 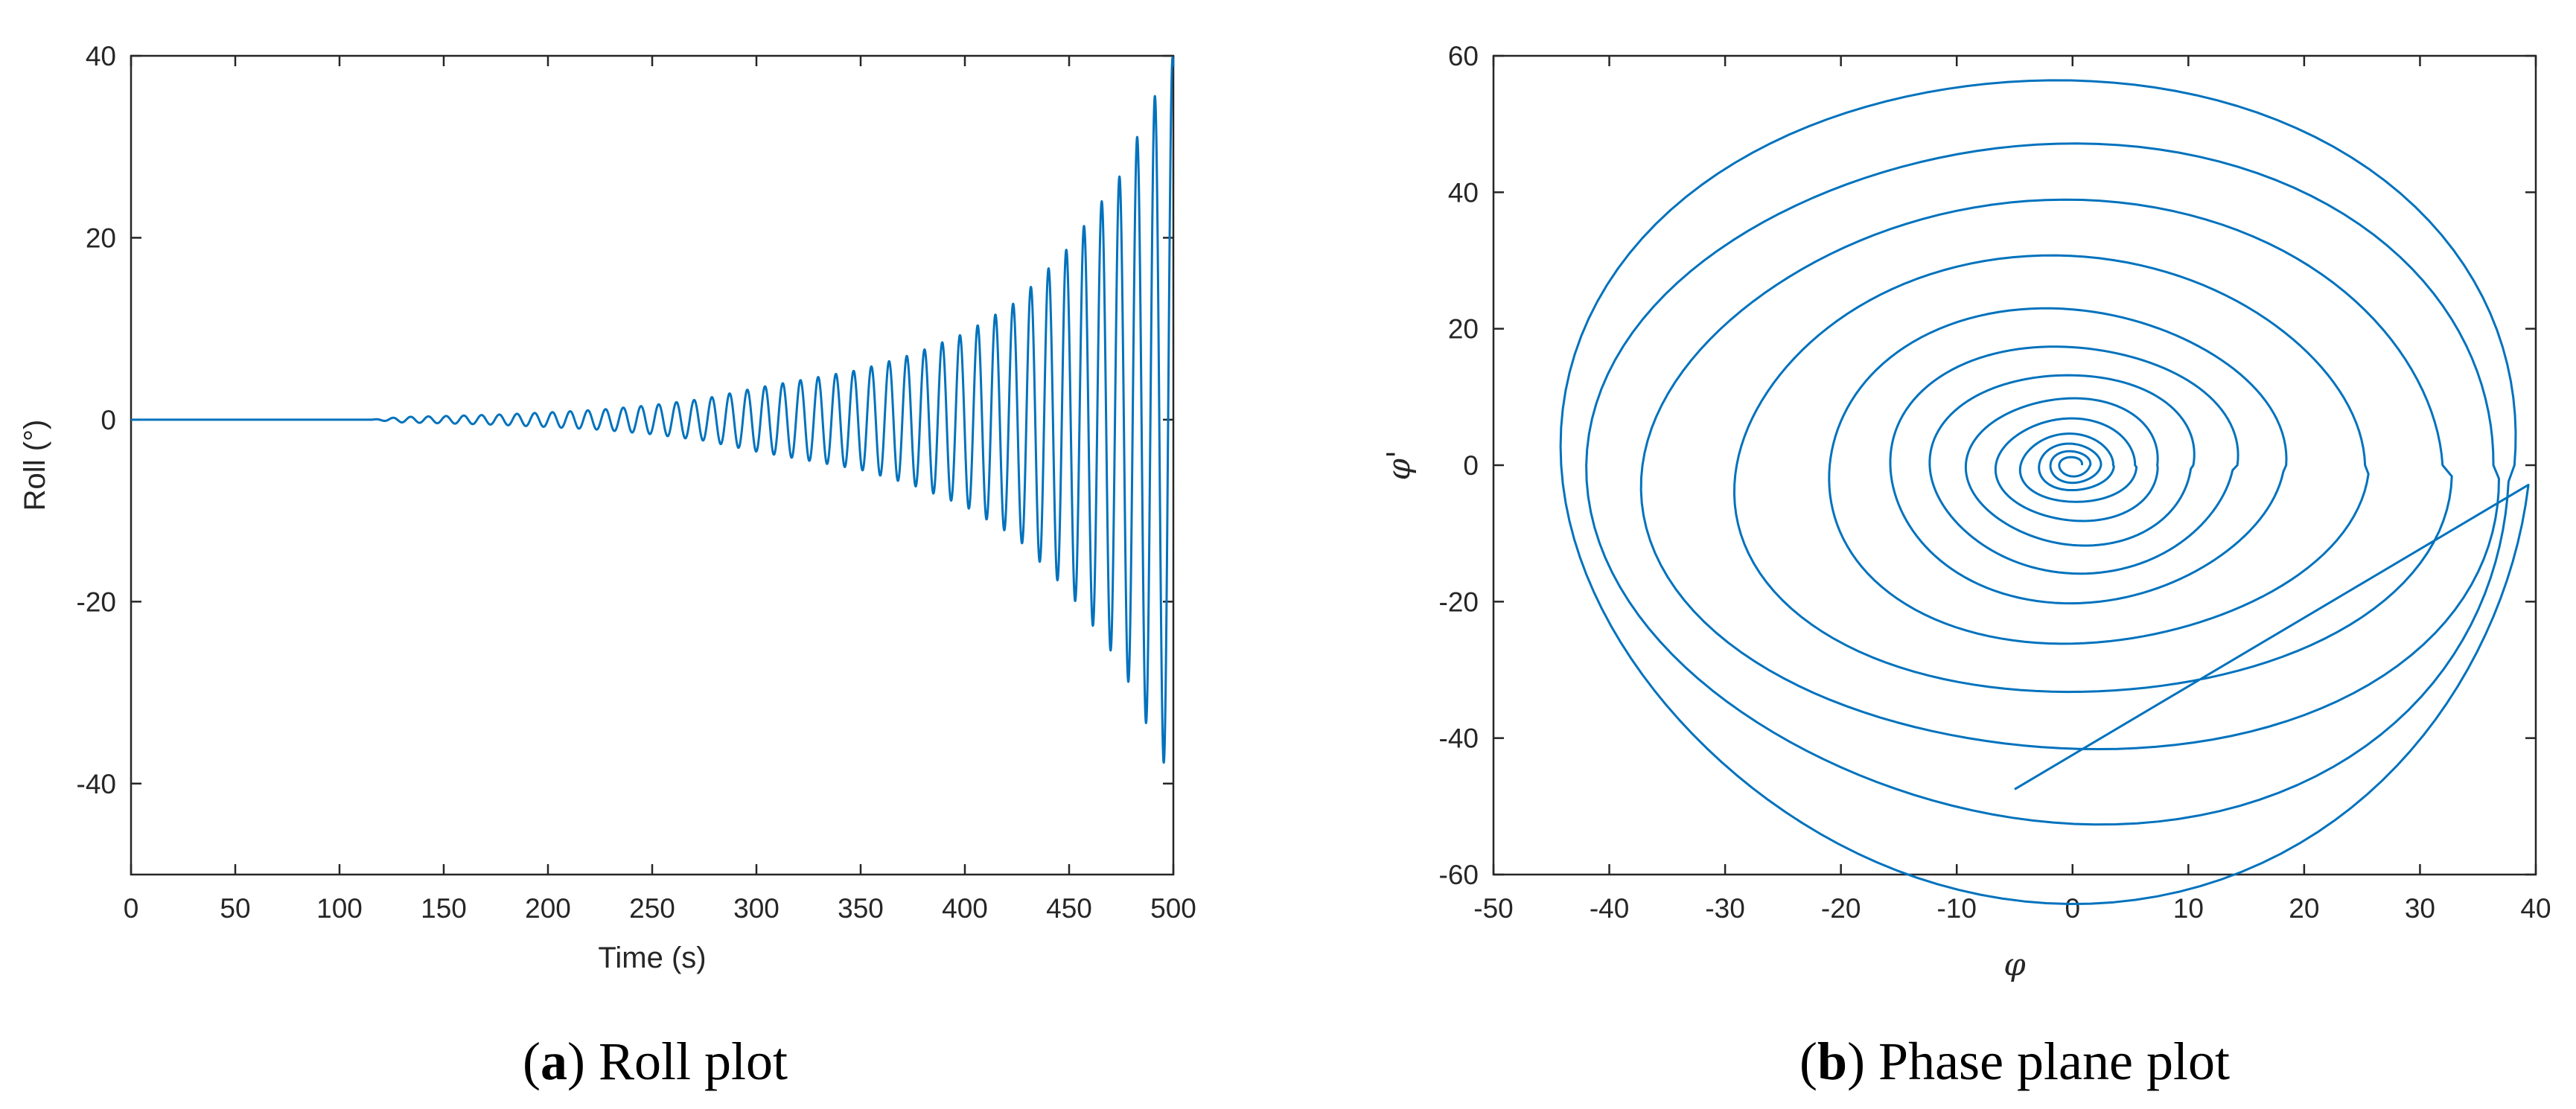 What do you see at coordinates (652, 958) in the screenshot?
I see `roll-plot-x-axis-label: Time (s)` at bounding box center [652, 958].